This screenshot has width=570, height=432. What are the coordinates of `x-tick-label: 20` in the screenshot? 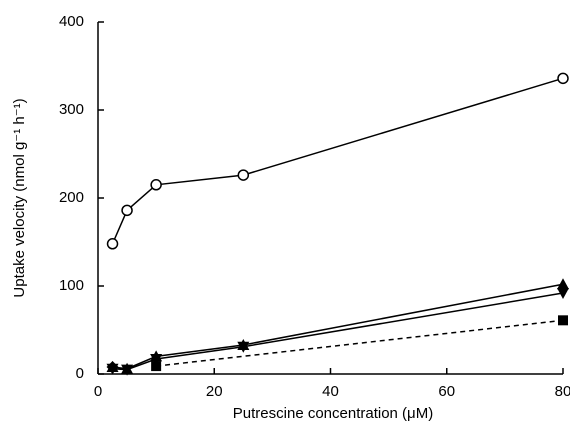 It's located at (214, 391).